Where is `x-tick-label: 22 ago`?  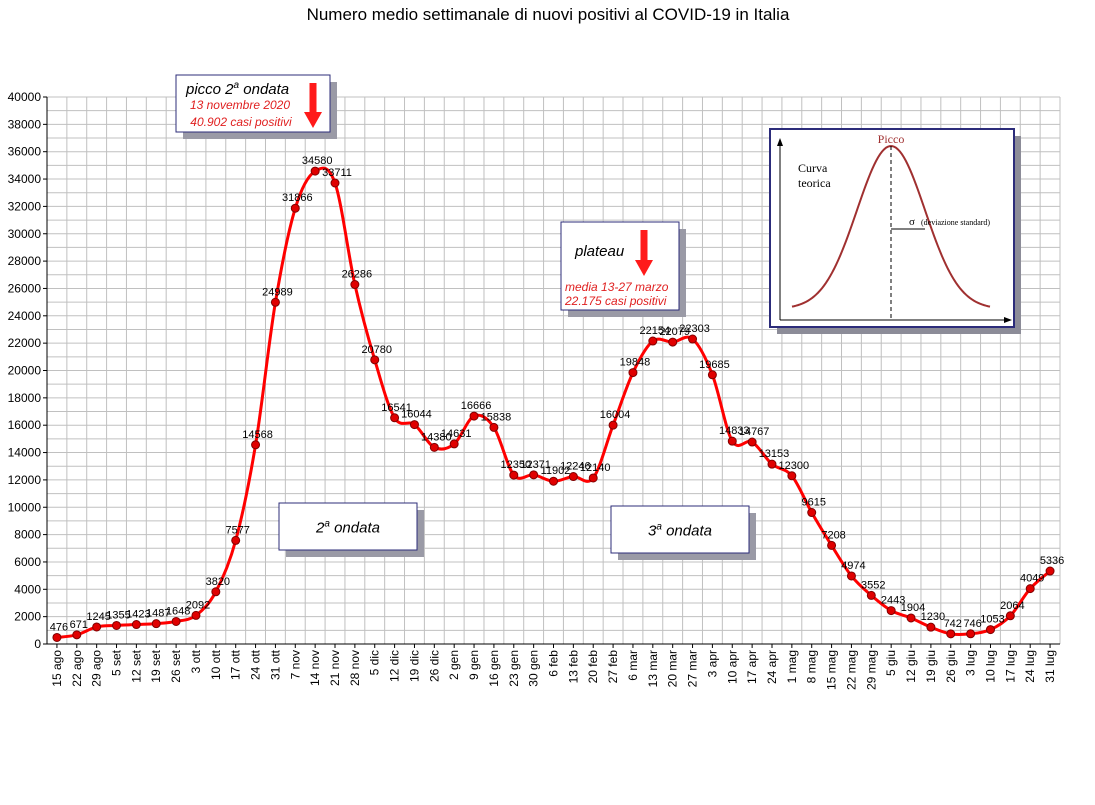
x-tick-label: 22 ago is located at coordinates (77, 668).